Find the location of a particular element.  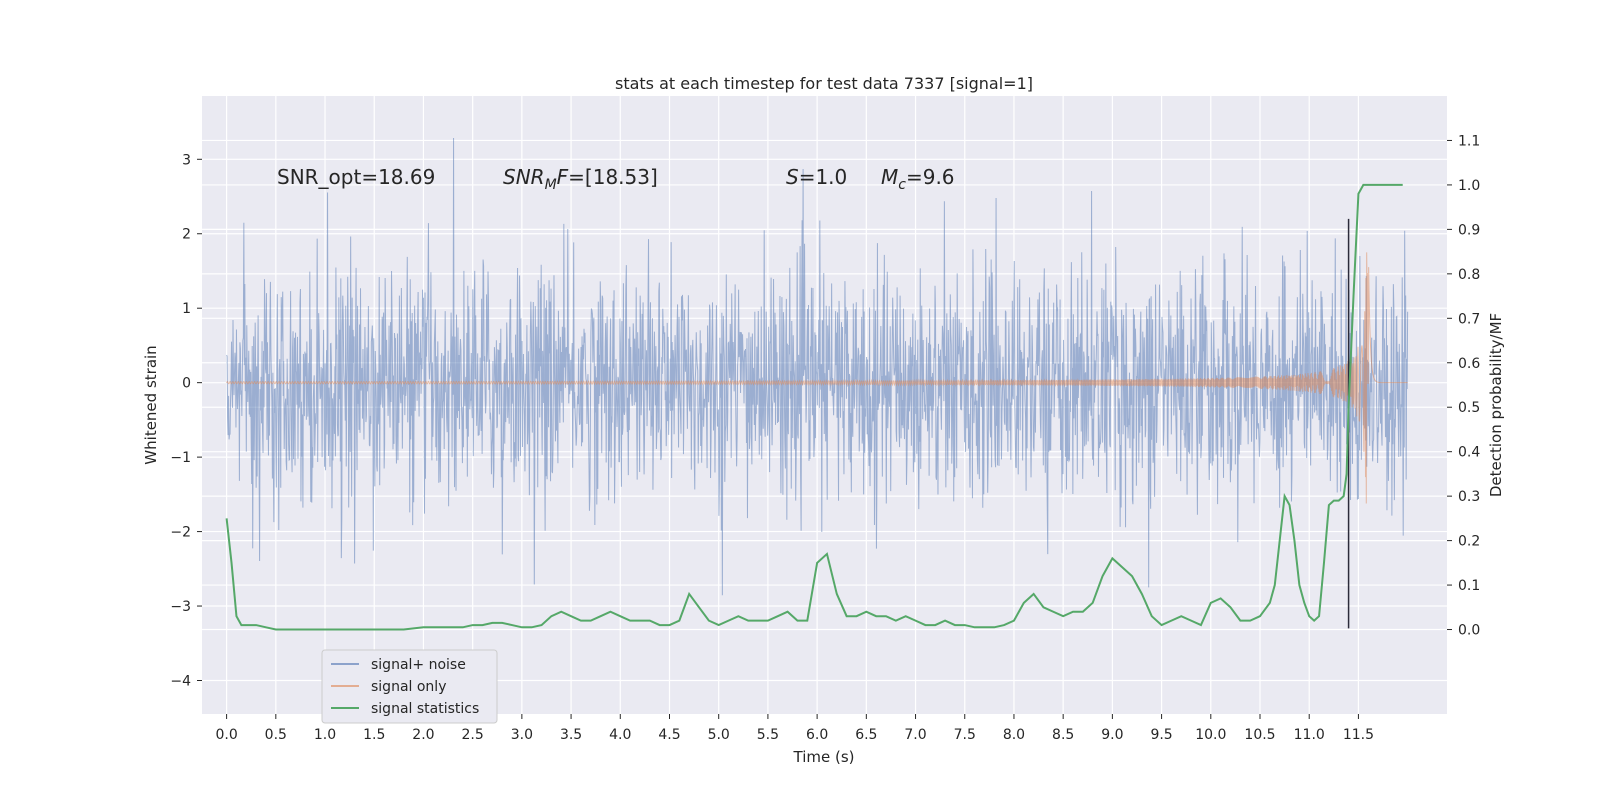

y-axis-right-ticks: 1.1 1.0 0.9 0.8 0.7 0.6 0.5 0.4 0.3 0.2 0.1 0.0 is located at coordinates (1463, 386).